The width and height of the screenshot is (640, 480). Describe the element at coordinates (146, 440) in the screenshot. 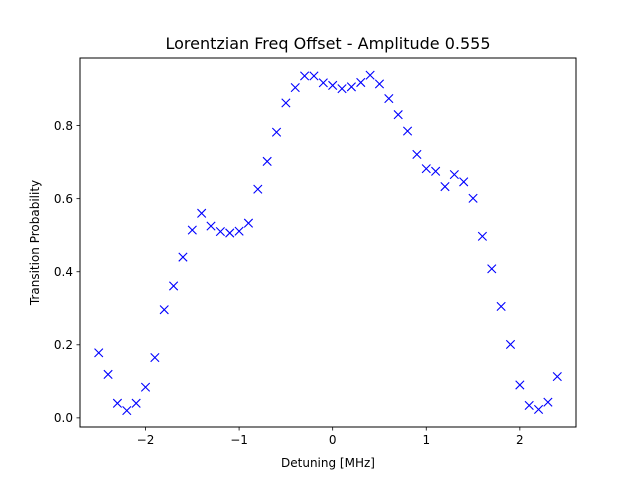

I see `x-tick-label: −2` at that location.